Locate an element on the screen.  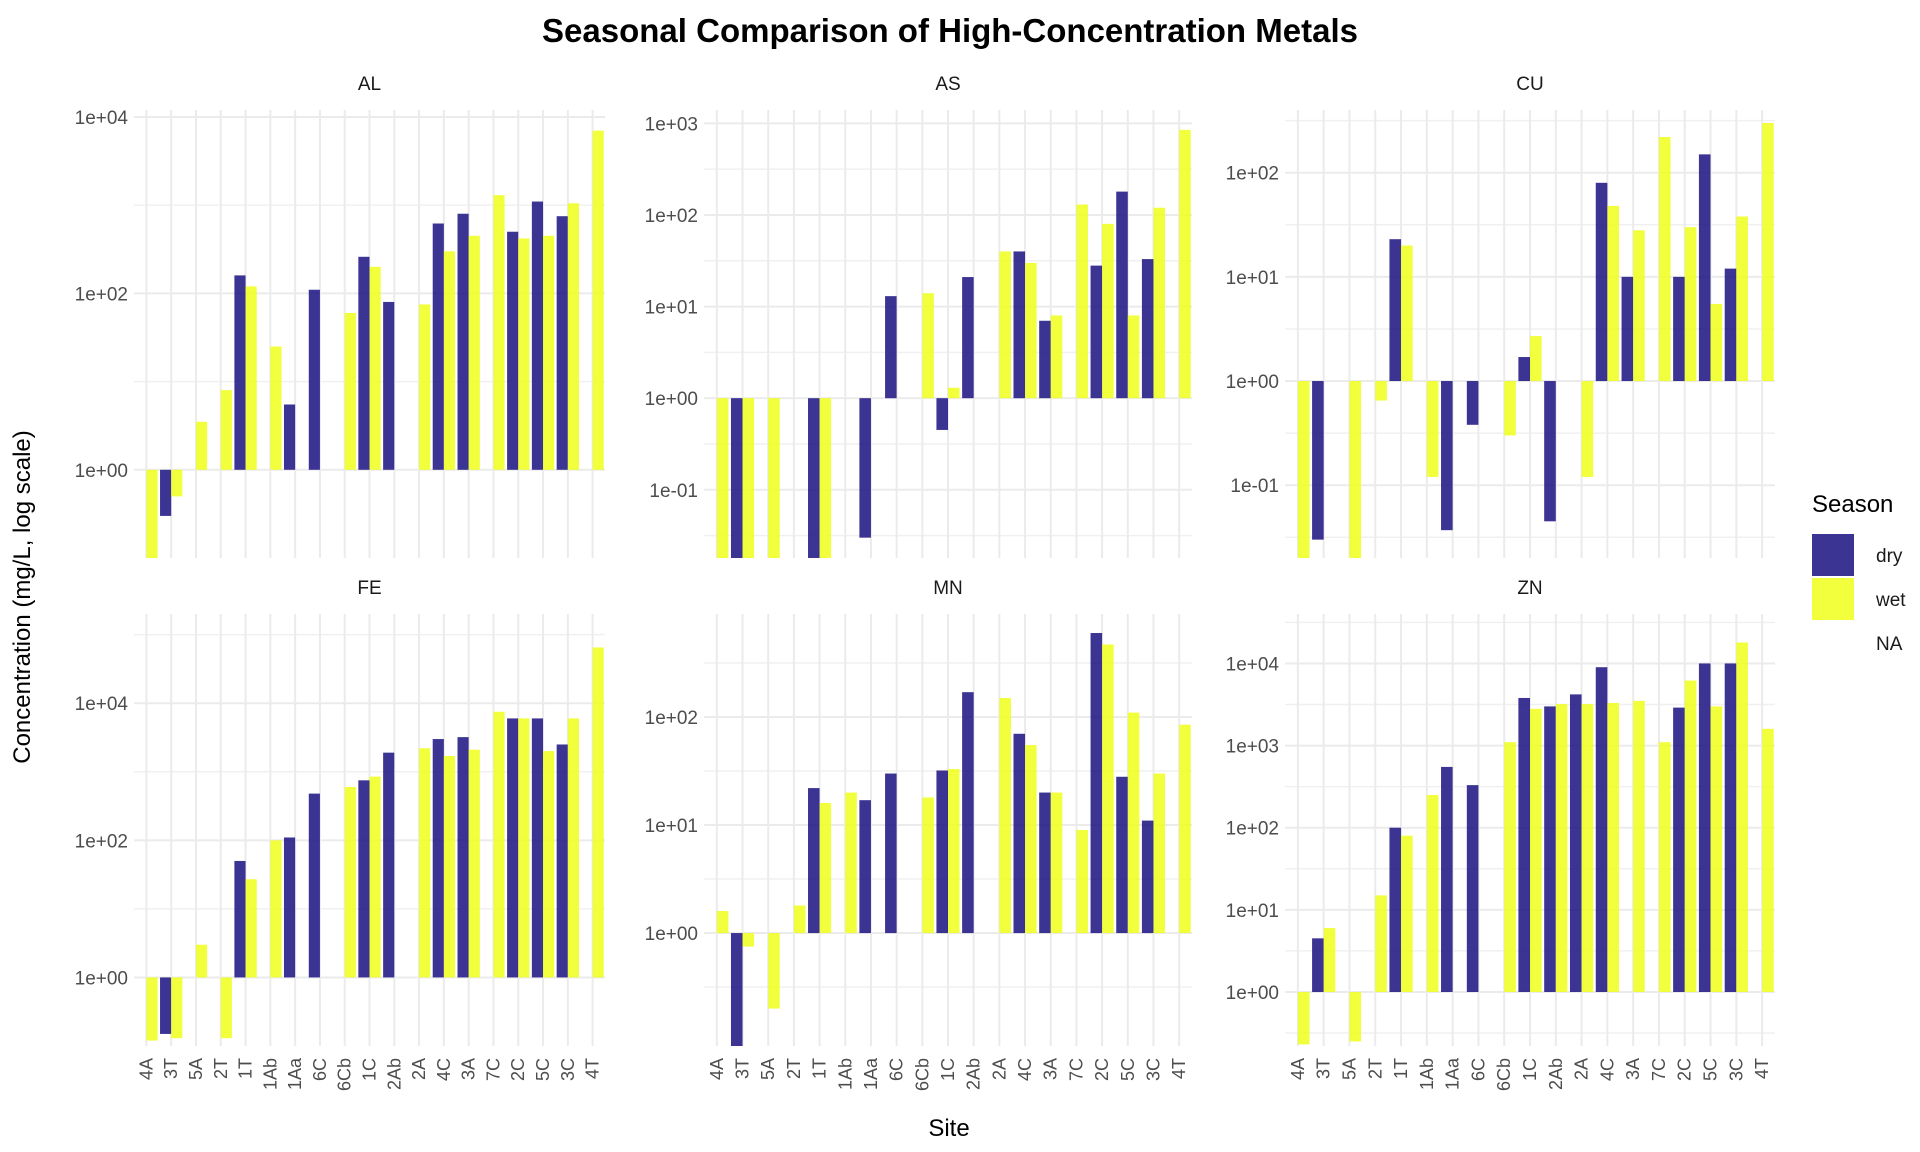
x-tick-label: 2T is located at coordinates (794, 1068).